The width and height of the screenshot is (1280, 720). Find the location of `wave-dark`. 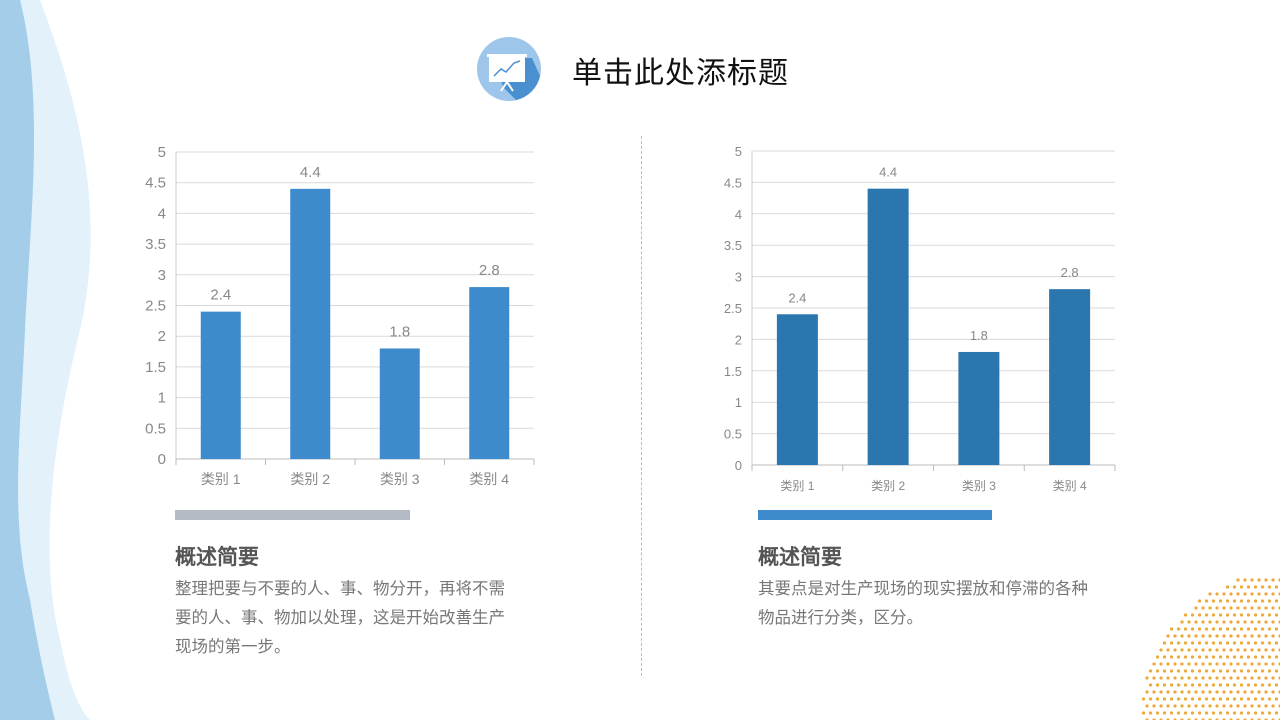

wave-dark is located at coordinates (27, 360).